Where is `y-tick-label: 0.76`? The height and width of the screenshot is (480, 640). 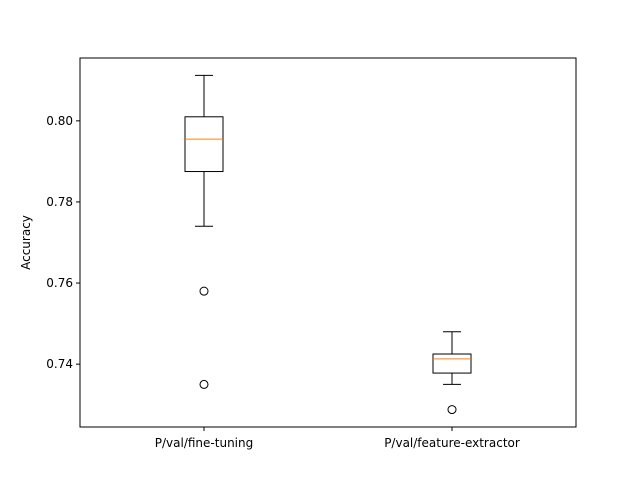
y-tick-label: 0.76 is located at coordinates (59, 283).